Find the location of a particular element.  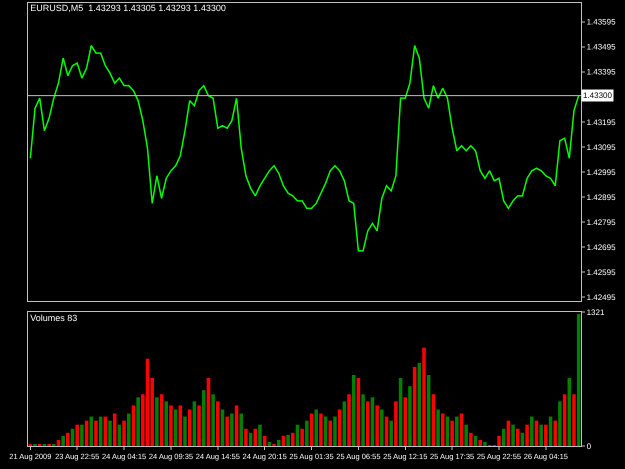

y-tick-label: 1.42695 is located at coordinates (601, 247).